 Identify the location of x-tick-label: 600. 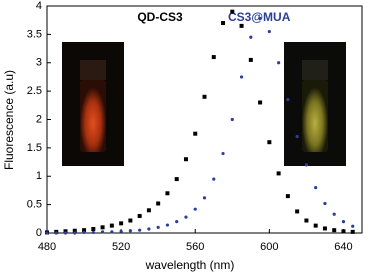
(269, 247).